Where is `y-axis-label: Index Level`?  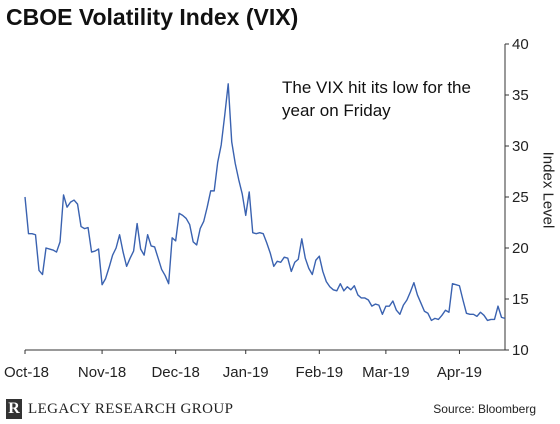 y-axis-label: Index Level is located at coordinates (548, 190).